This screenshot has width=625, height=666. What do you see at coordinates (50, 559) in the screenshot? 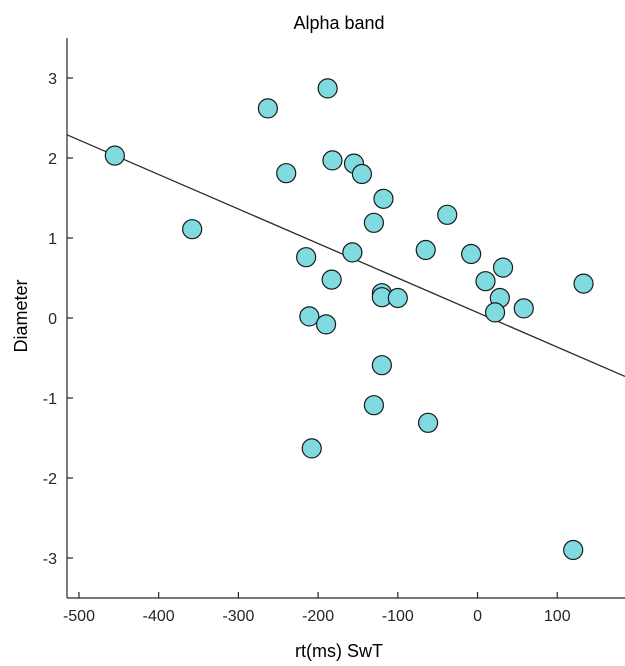
I see `y-tick-label--3: -3` at bounding box center [50, 559].